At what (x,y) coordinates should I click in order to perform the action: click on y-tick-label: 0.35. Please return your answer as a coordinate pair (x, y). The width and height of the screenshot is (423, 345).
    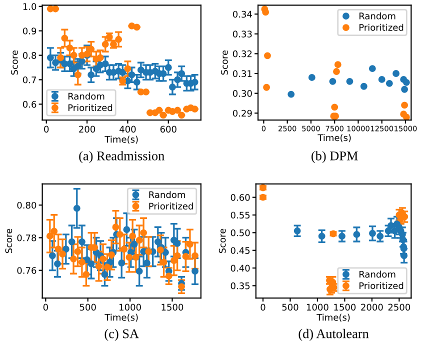
    Looking at the image, I should click on (240, 286).